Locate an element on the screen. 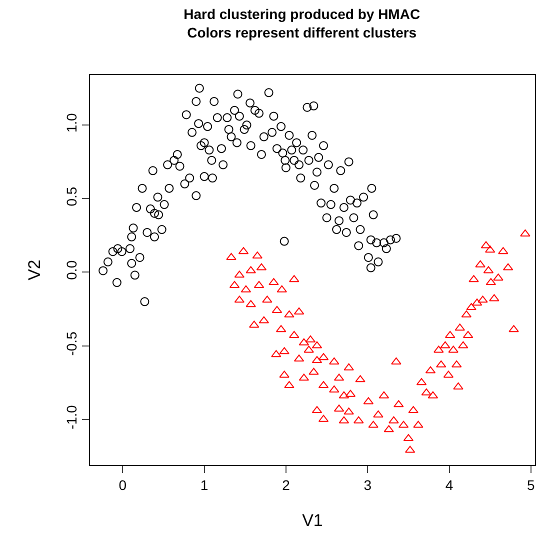 The width and height of the screenshot is (539, 545). x-tick-label: 2 is located at coordinates (286, 484).